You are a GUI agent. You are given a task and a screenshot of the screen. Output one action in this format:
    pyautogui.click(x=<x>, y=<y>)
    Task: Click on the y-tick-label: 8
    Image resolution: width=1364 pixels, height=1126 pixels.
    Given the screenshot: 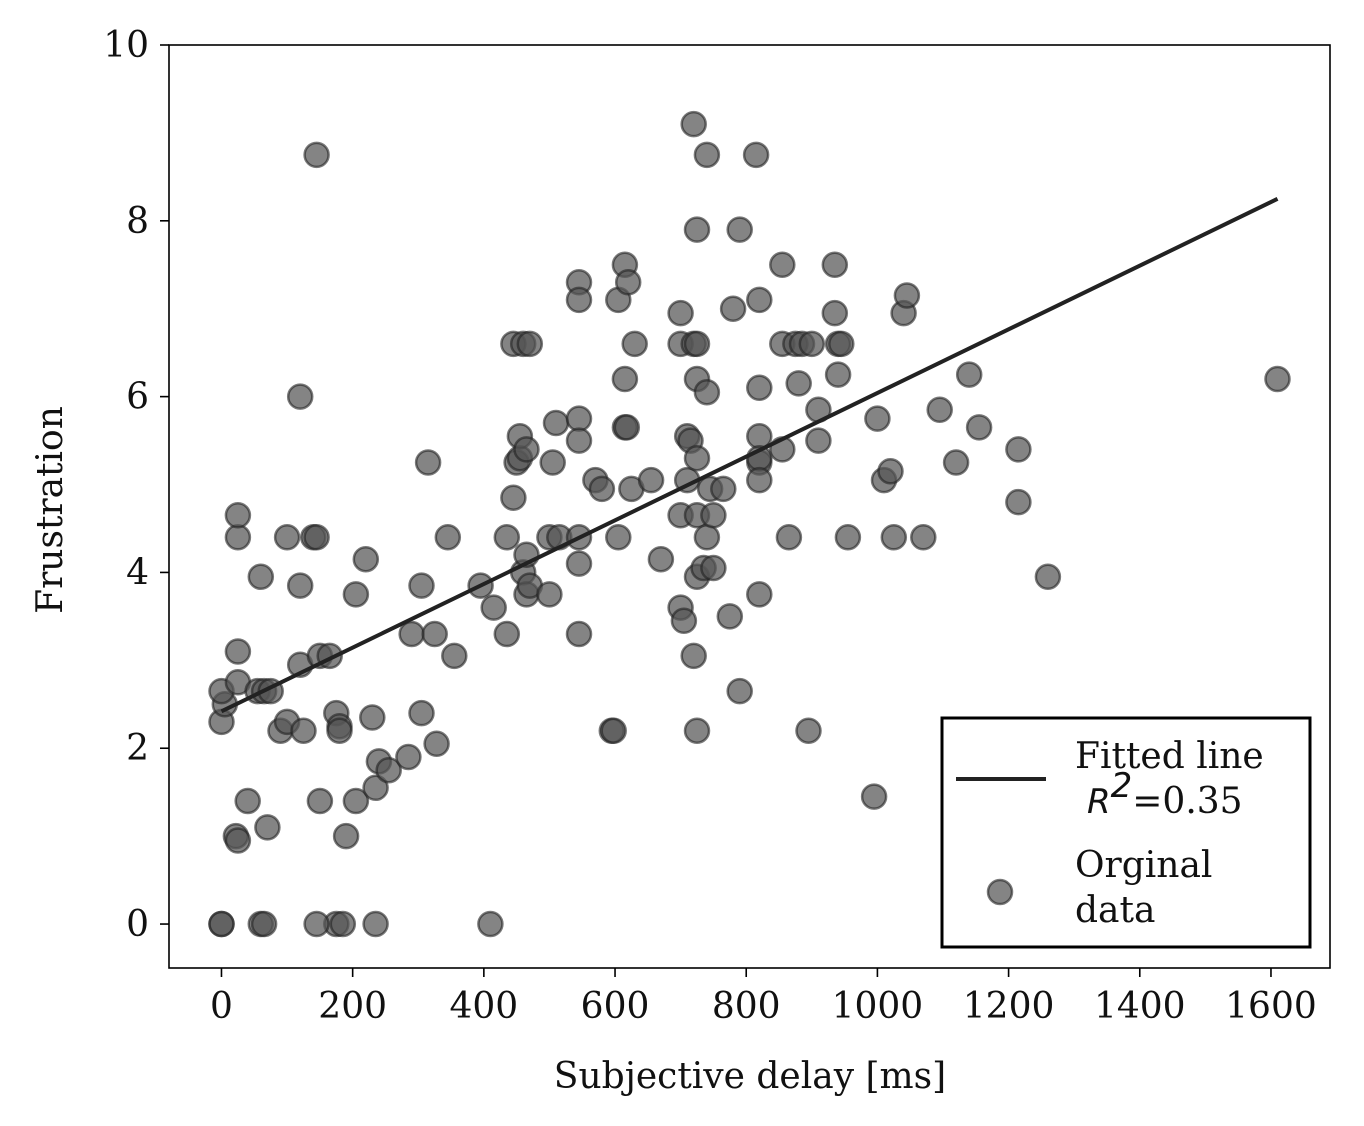 What is the action you would take?
    pyautogui.click(x=137, y=221)
    